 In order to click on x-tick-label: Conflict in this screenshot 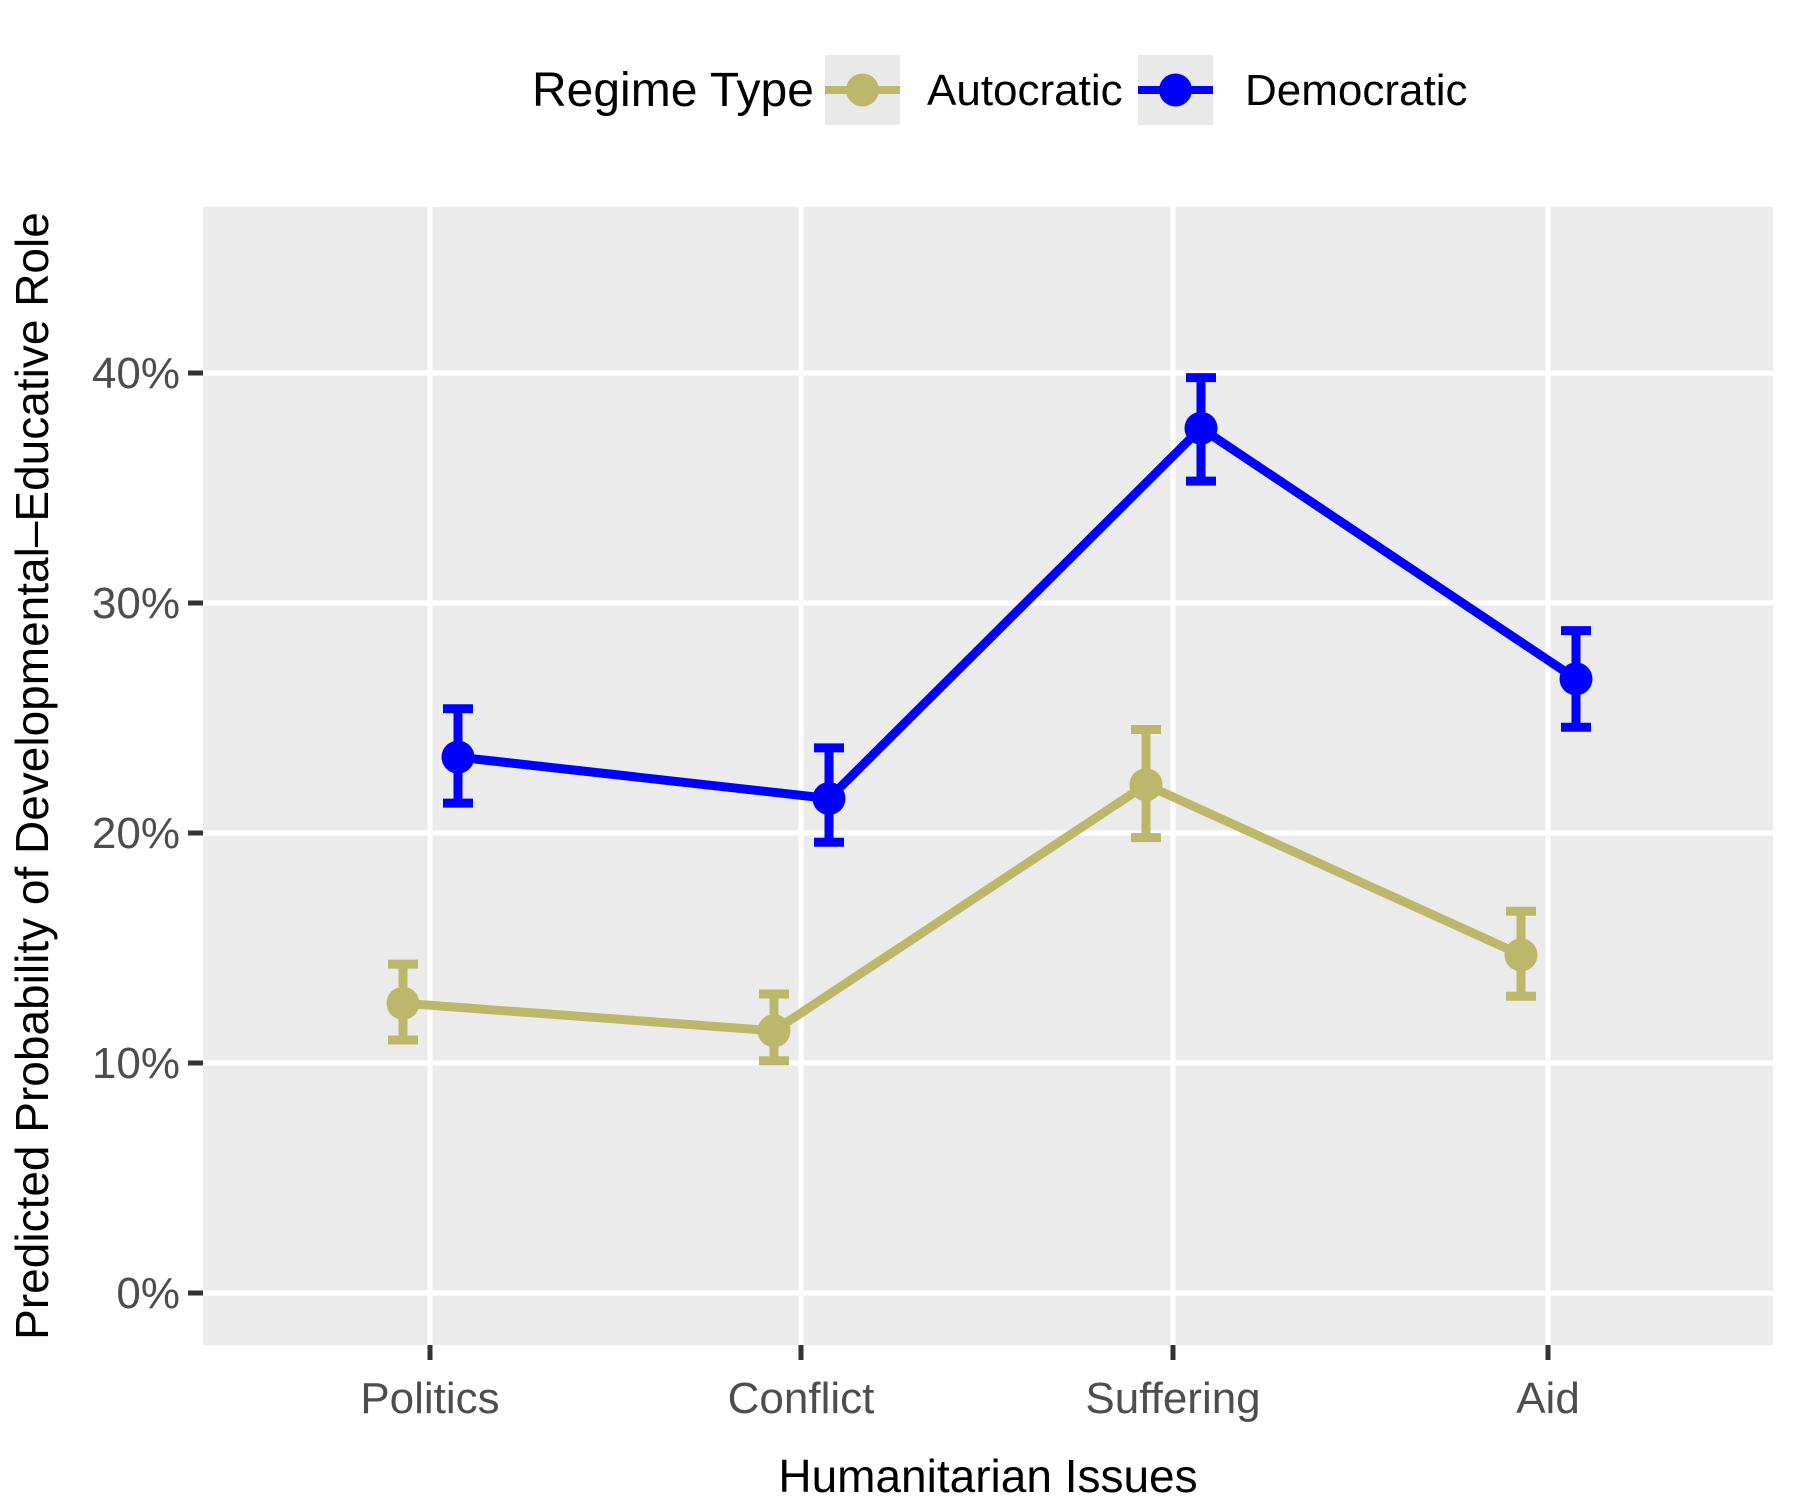, I will do `click(801, 1398)`.